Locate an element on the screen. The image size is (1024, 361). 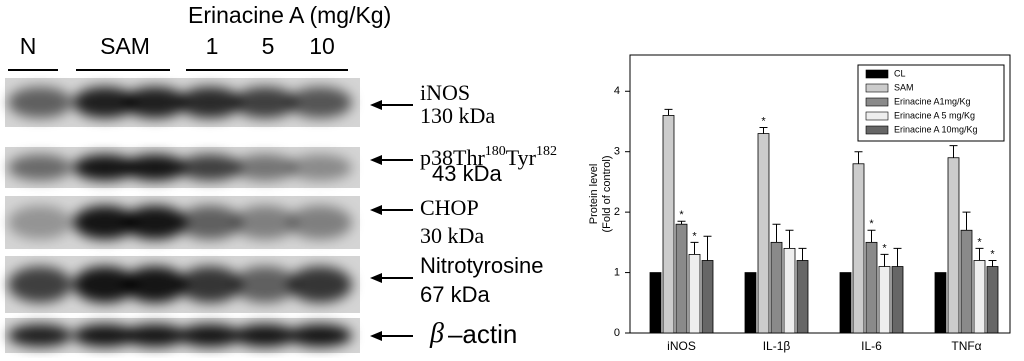
x-tick-label: IL-1β is located at coordinates (777, 346).